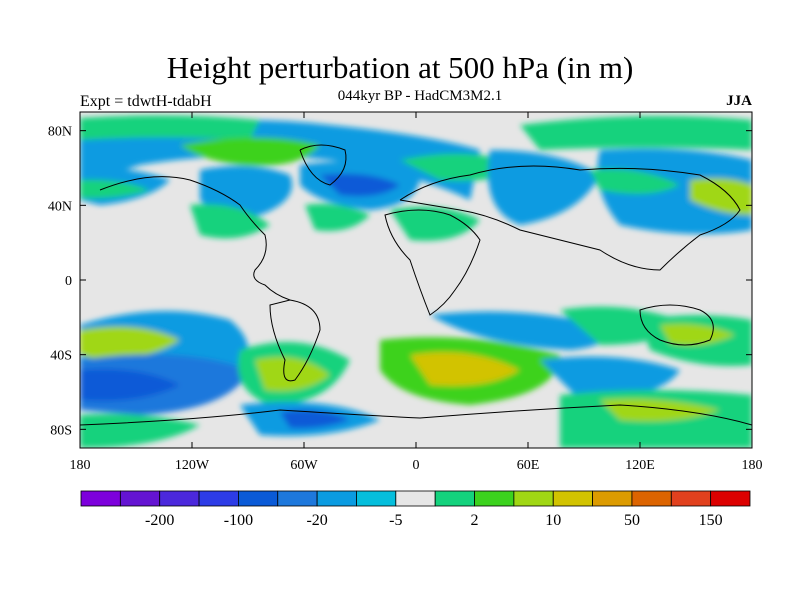 This screenshot has width=800, height=600. What do you see at coordinates (246, 191) in the screenshot?
I see `greenland-negative` at bounding box center [246, 191].